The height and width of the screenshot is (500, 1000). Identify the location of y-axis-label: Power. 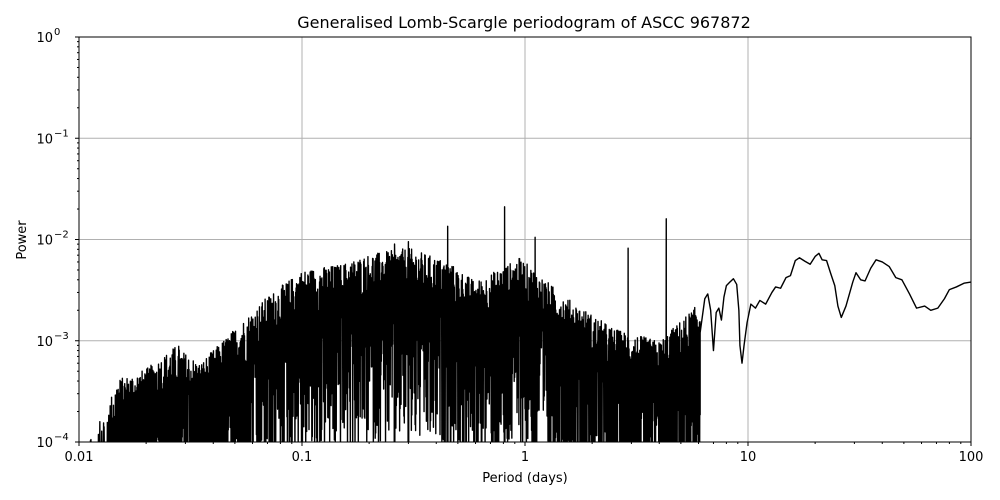
(22, 240).